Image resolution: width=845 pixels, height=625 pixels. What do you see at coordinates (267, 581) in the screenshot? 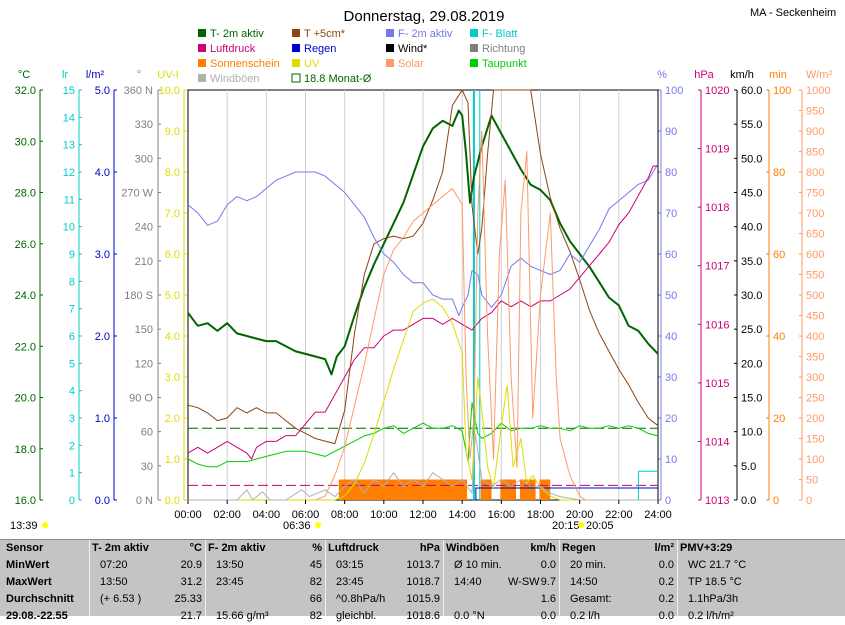
I see `table-column: F- 2m aktiv% 13:50 45 23:45 82 66 15.66 g/m³ 82` at bounding box center [267, 581].